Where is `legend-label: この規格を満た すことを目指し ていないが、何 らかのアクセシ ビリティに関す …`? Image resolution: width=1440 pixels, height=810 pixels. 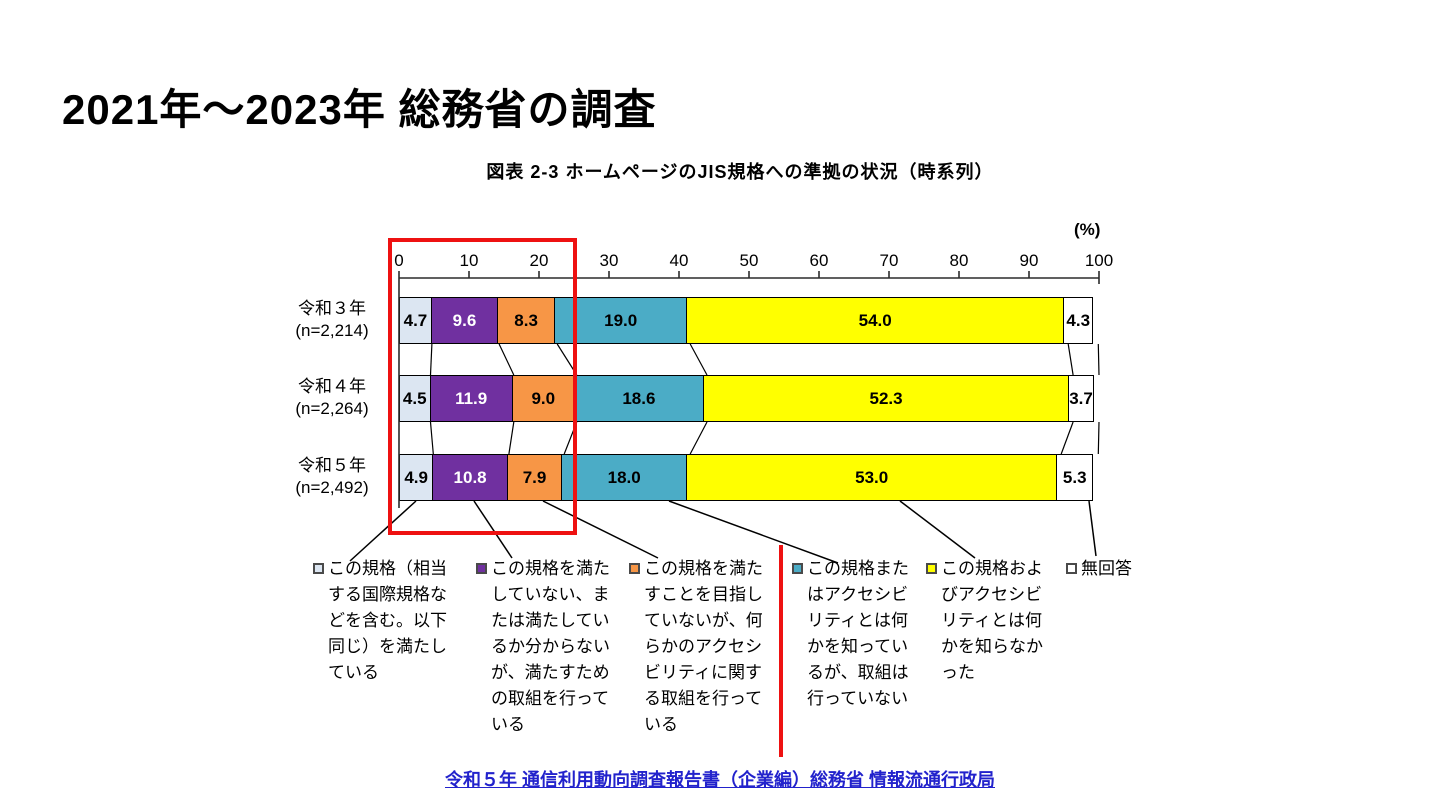 legend-label: この規格を満た すことを目指し ていないが、何 らかのアクセシ ビリティに関す … is located at coordinates (703, 646).